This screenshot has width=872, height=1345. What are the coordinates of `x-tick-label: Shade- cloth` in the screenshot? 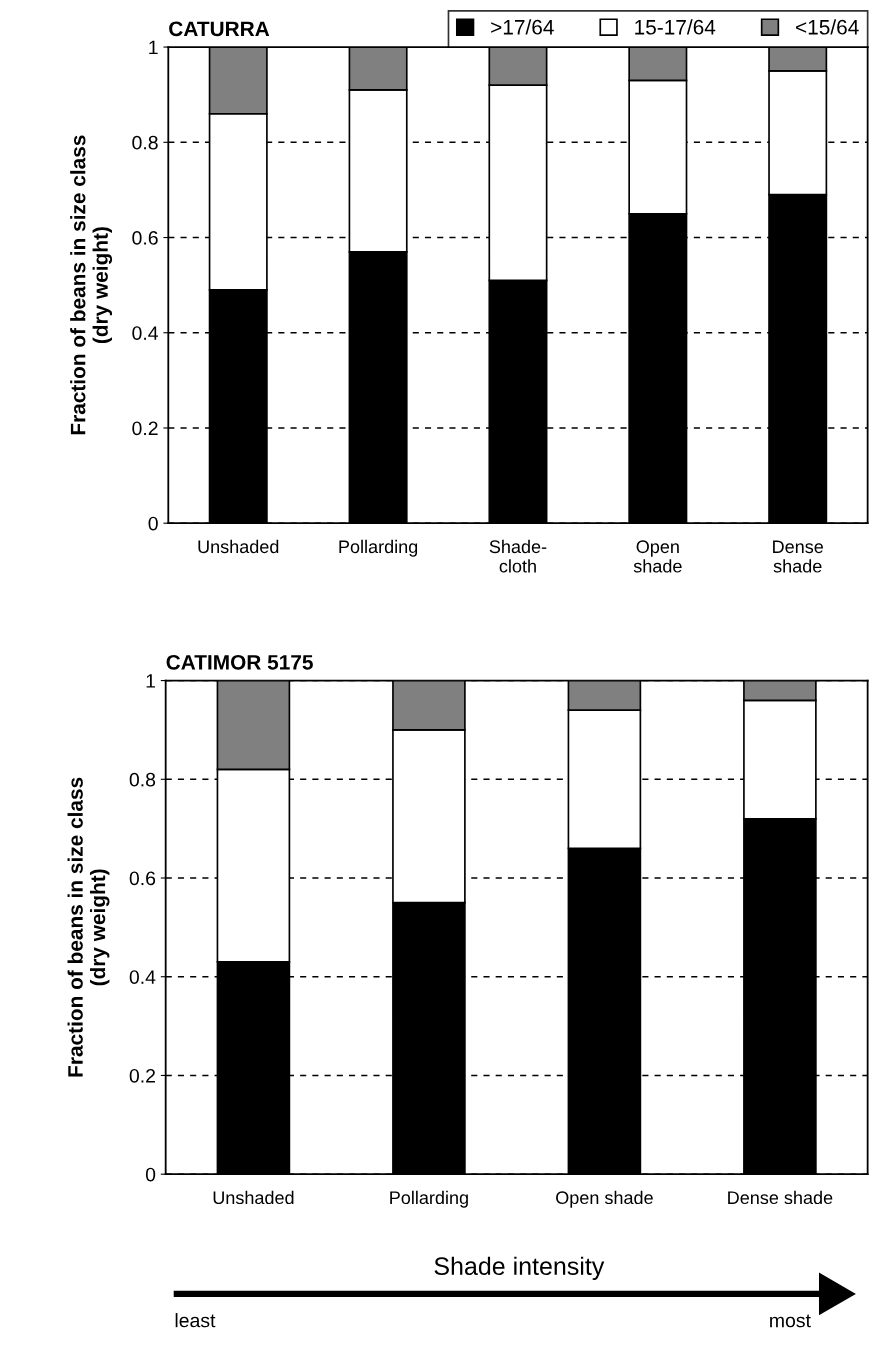 It's located at (518, 556).